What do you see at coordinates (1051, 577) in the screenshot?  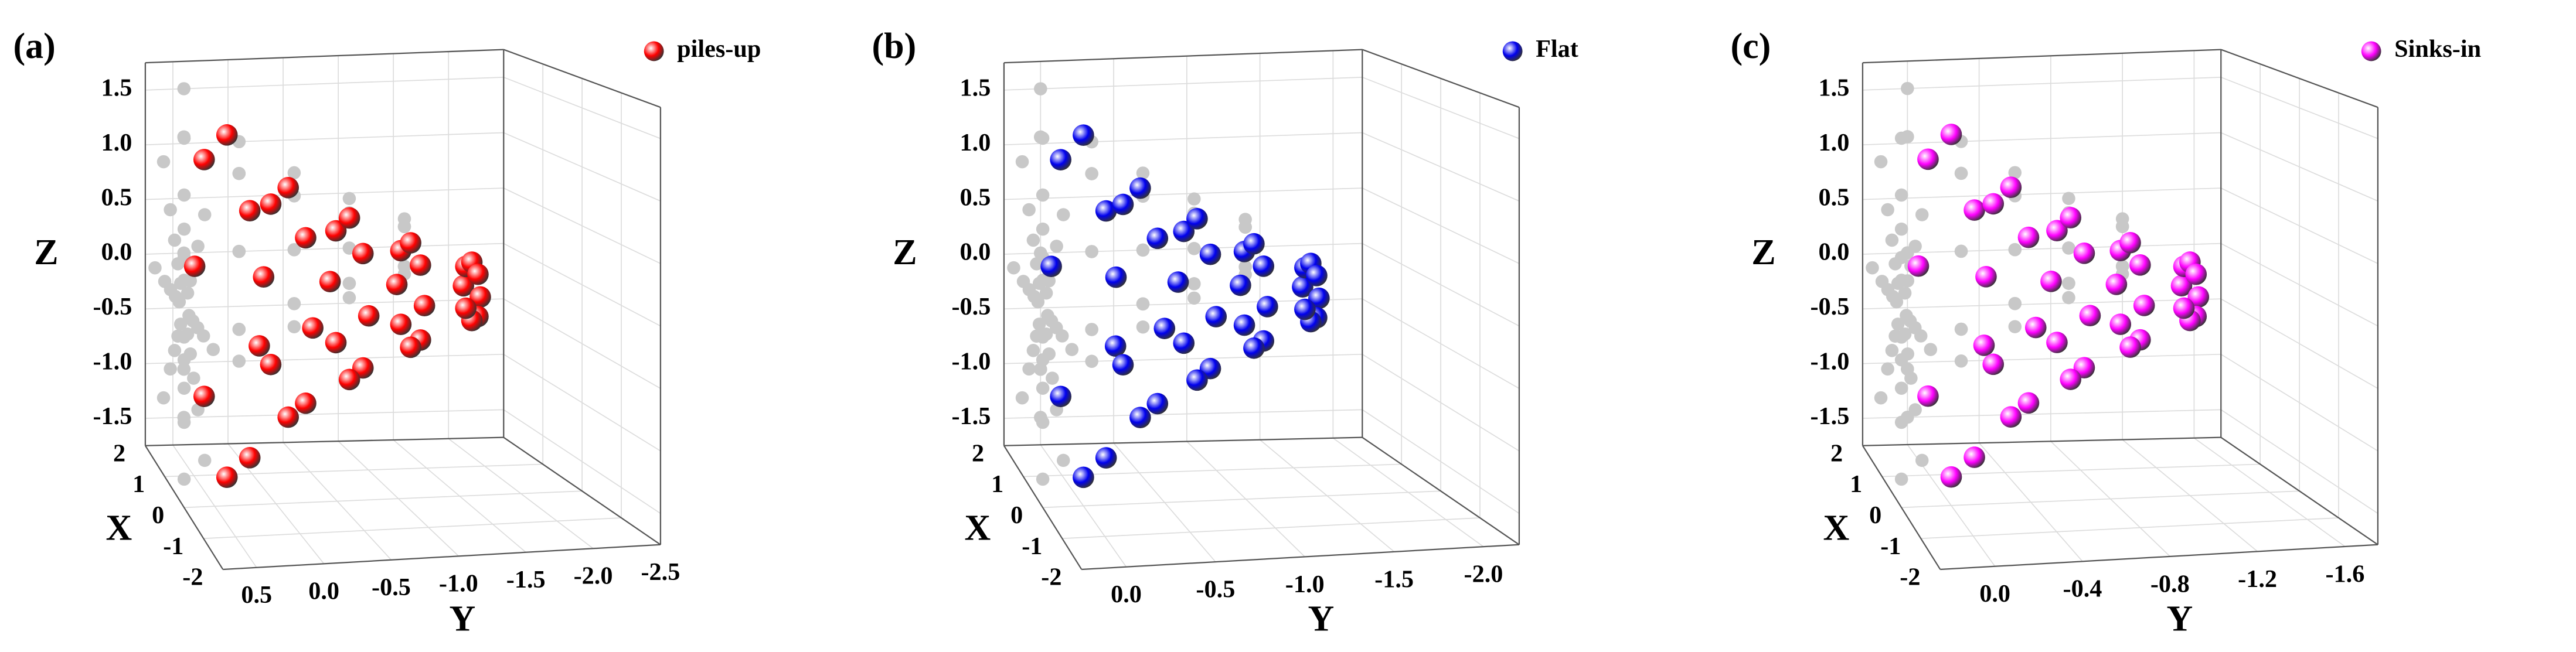 I see `x-tick-label: -2` at bounding box center [1051, 577].